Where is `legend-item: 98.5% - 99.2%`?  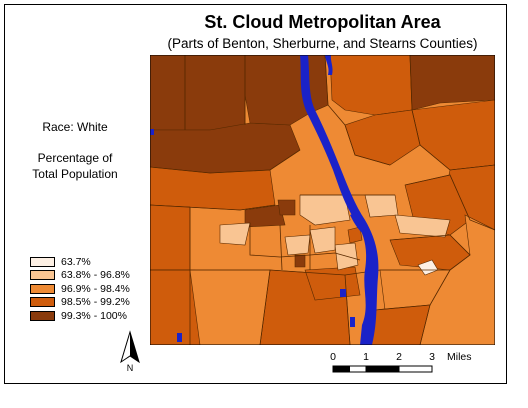
legend-item: 98.5% - 99.2% is located at coordinates (80, 303).